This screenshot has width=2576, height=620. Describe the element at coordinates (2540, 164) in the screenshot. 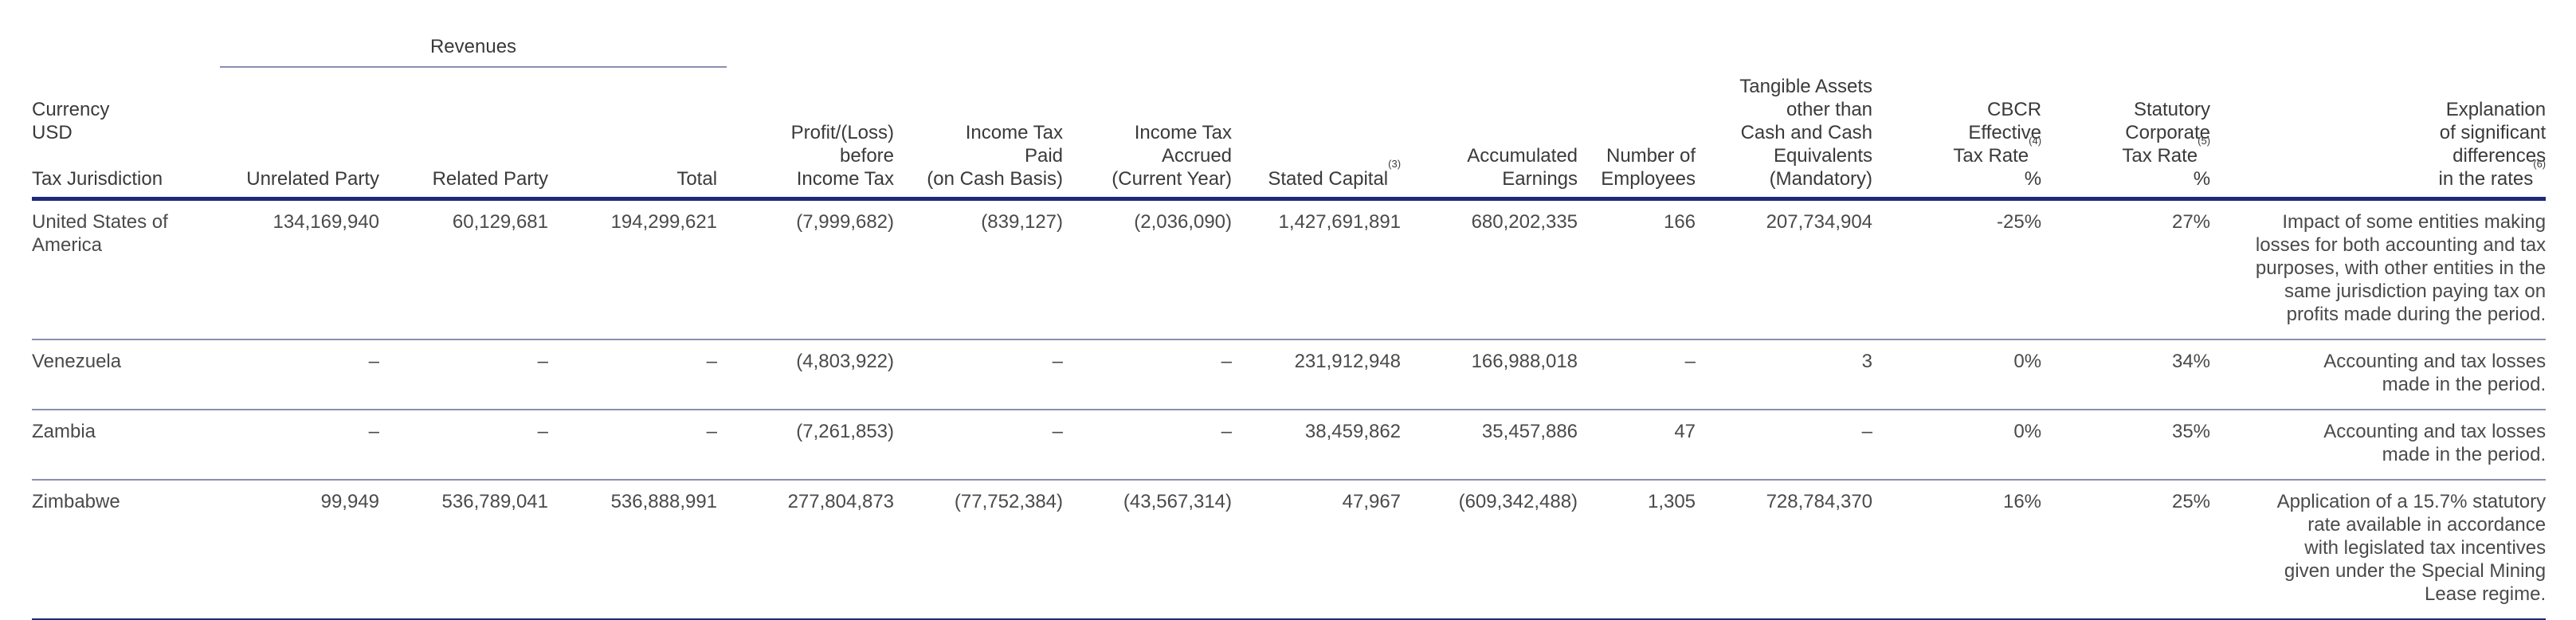

I see `footnote-ref-6: (6)` at that location.